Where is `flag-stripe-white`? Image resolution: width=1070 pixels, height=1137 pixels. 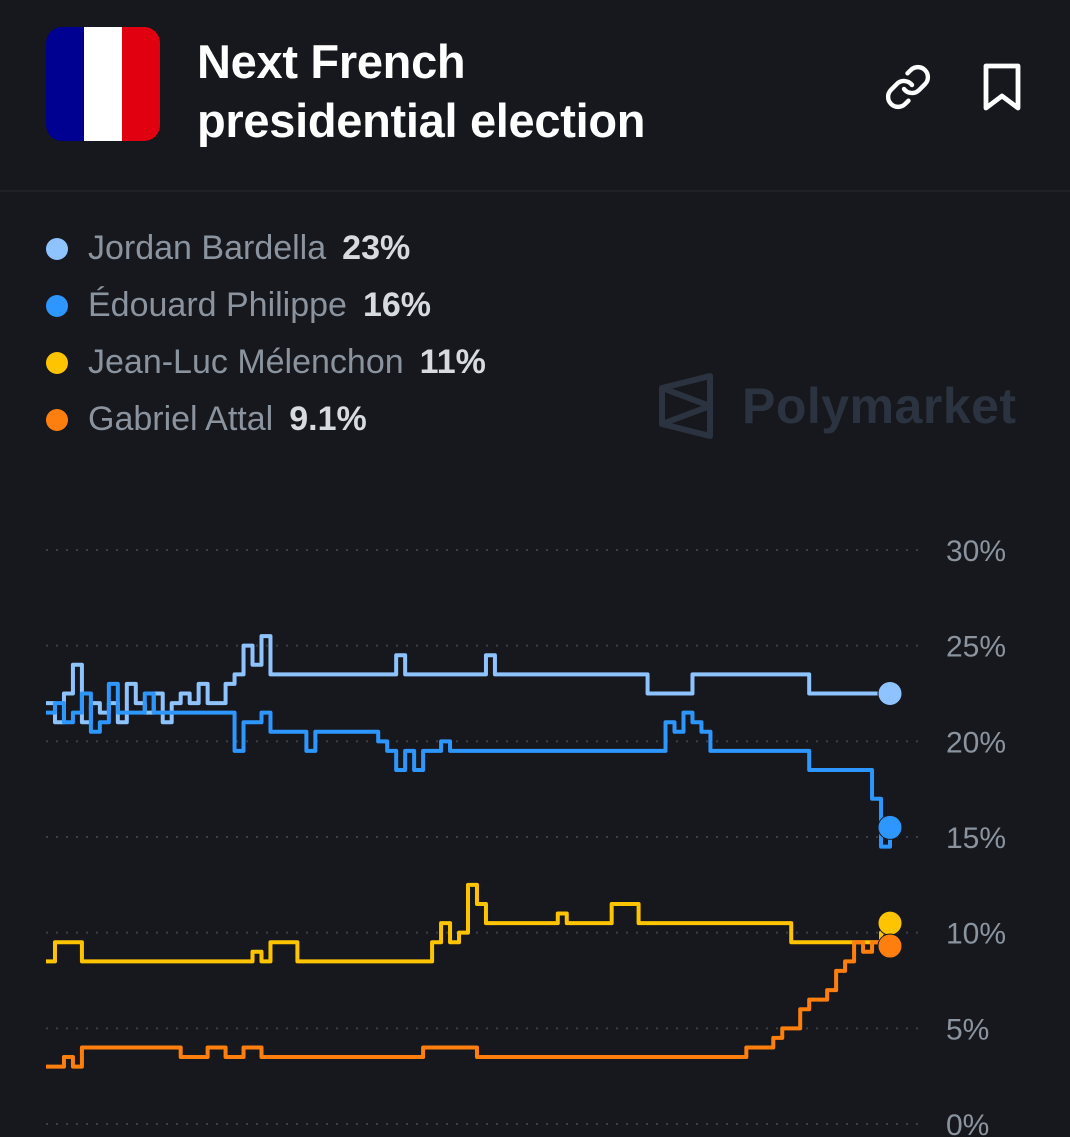
flag-stripe-white is located at coordinates (103, 84).